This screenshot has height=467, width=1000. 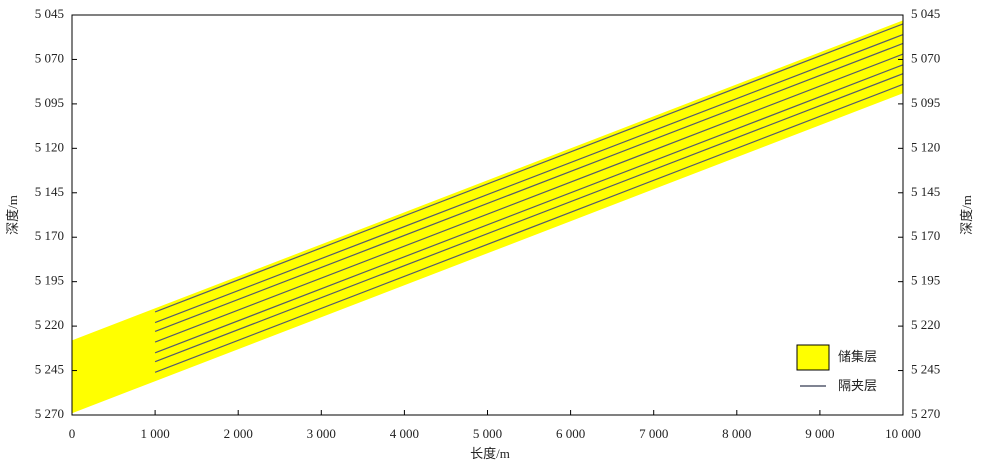 I want to click on x-tick-label: 4 000, so click(x=404, y=433).